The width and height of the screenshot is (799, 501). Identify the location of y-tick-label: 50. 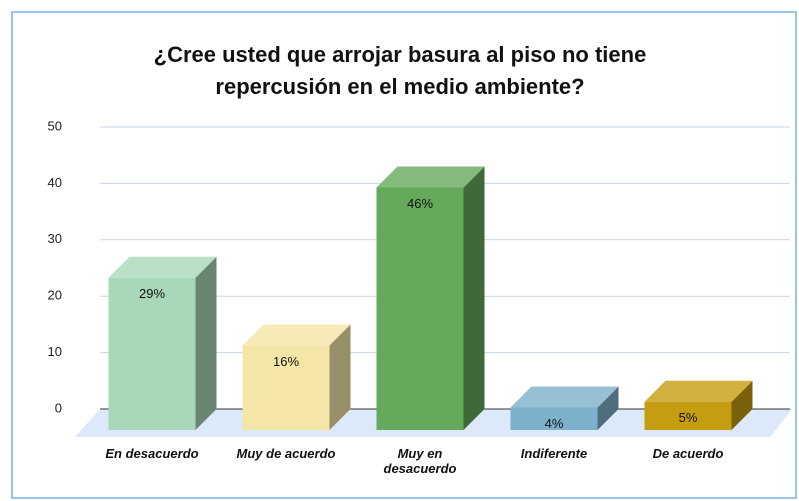
(55, 125).